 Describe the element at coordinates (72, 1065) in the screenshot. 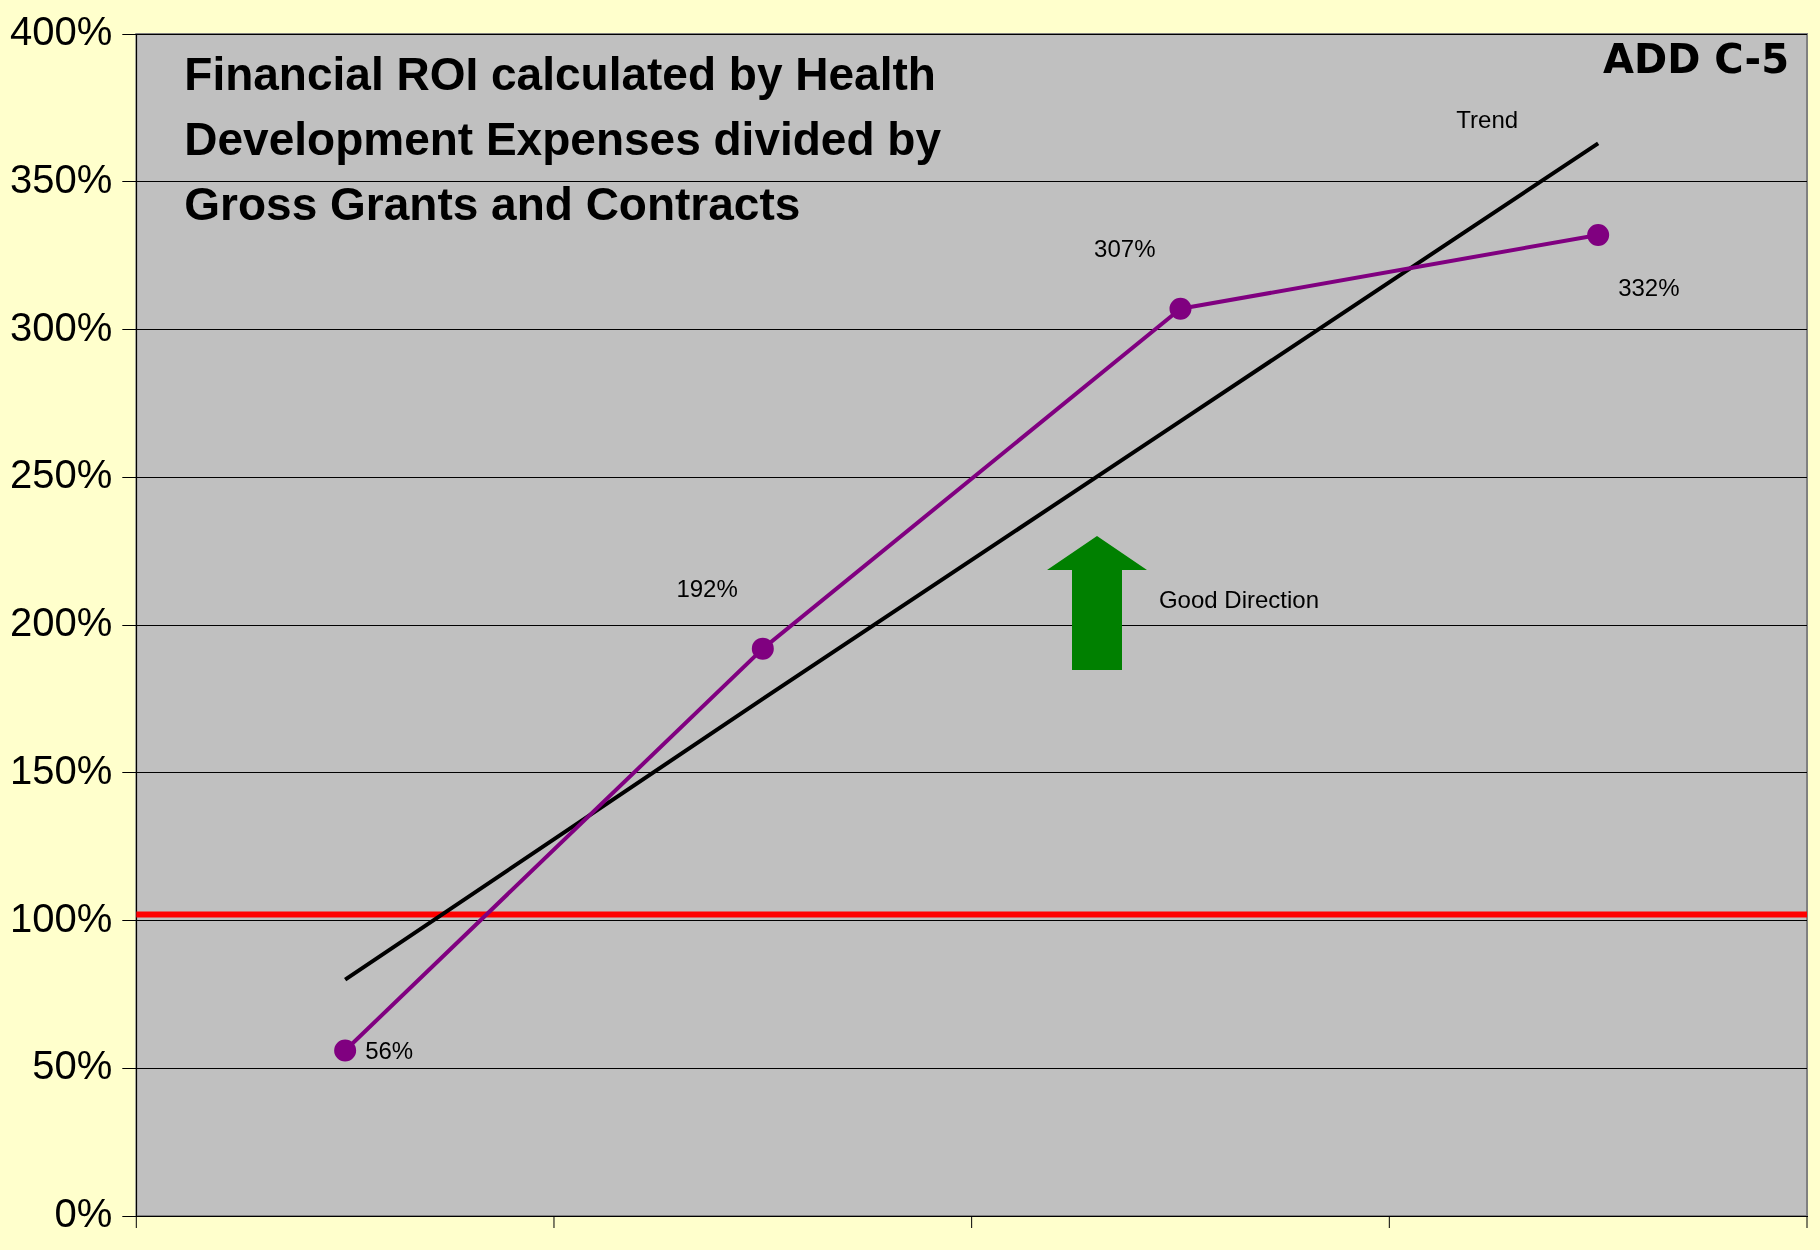

I see `y-tick-label: 50%` at that location.